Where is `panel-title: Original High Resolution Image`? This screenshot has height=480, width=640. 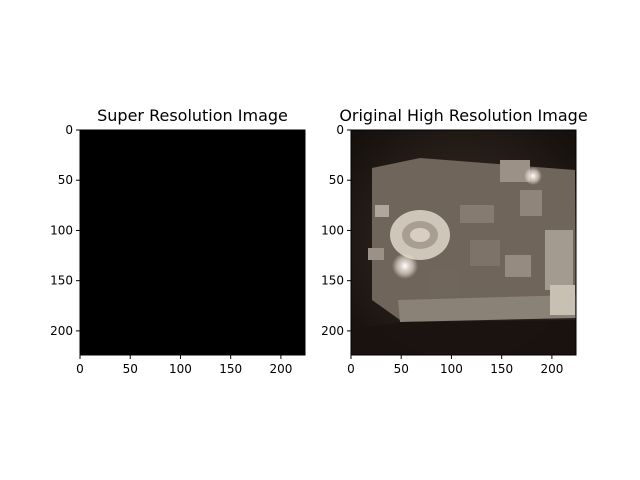
panel-title: Original High Resolution Image is located at coordinates (463, 115).